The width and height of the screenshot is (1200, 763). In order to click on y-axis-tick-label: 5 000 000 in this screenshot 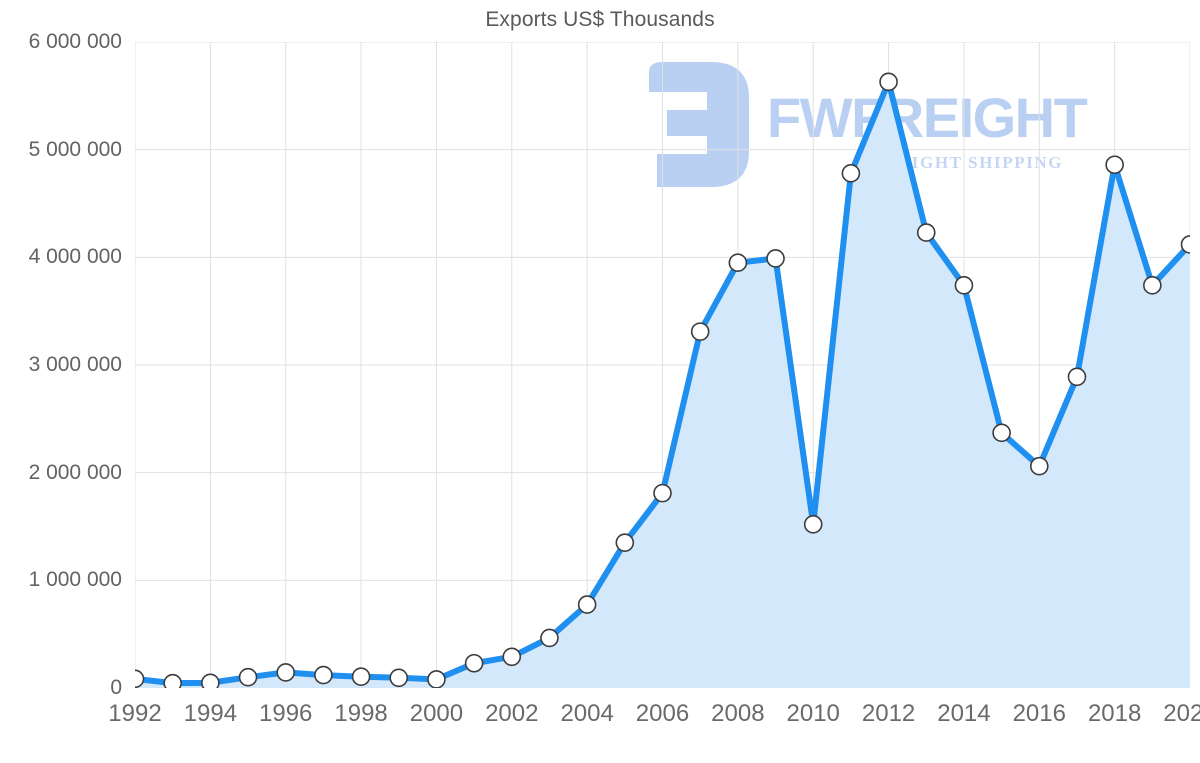, I will do `click(75, 149)`.